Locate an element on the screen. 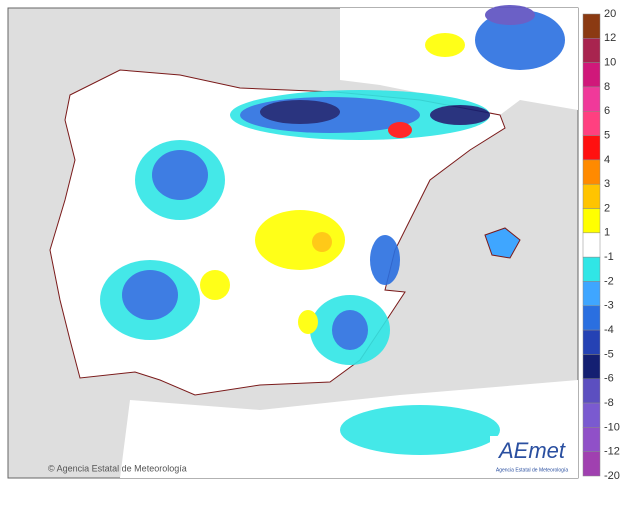 The image size is (630, 505). logo: AEmet Agencia Estatal de Meteorología is located at coordinates (532, 456).